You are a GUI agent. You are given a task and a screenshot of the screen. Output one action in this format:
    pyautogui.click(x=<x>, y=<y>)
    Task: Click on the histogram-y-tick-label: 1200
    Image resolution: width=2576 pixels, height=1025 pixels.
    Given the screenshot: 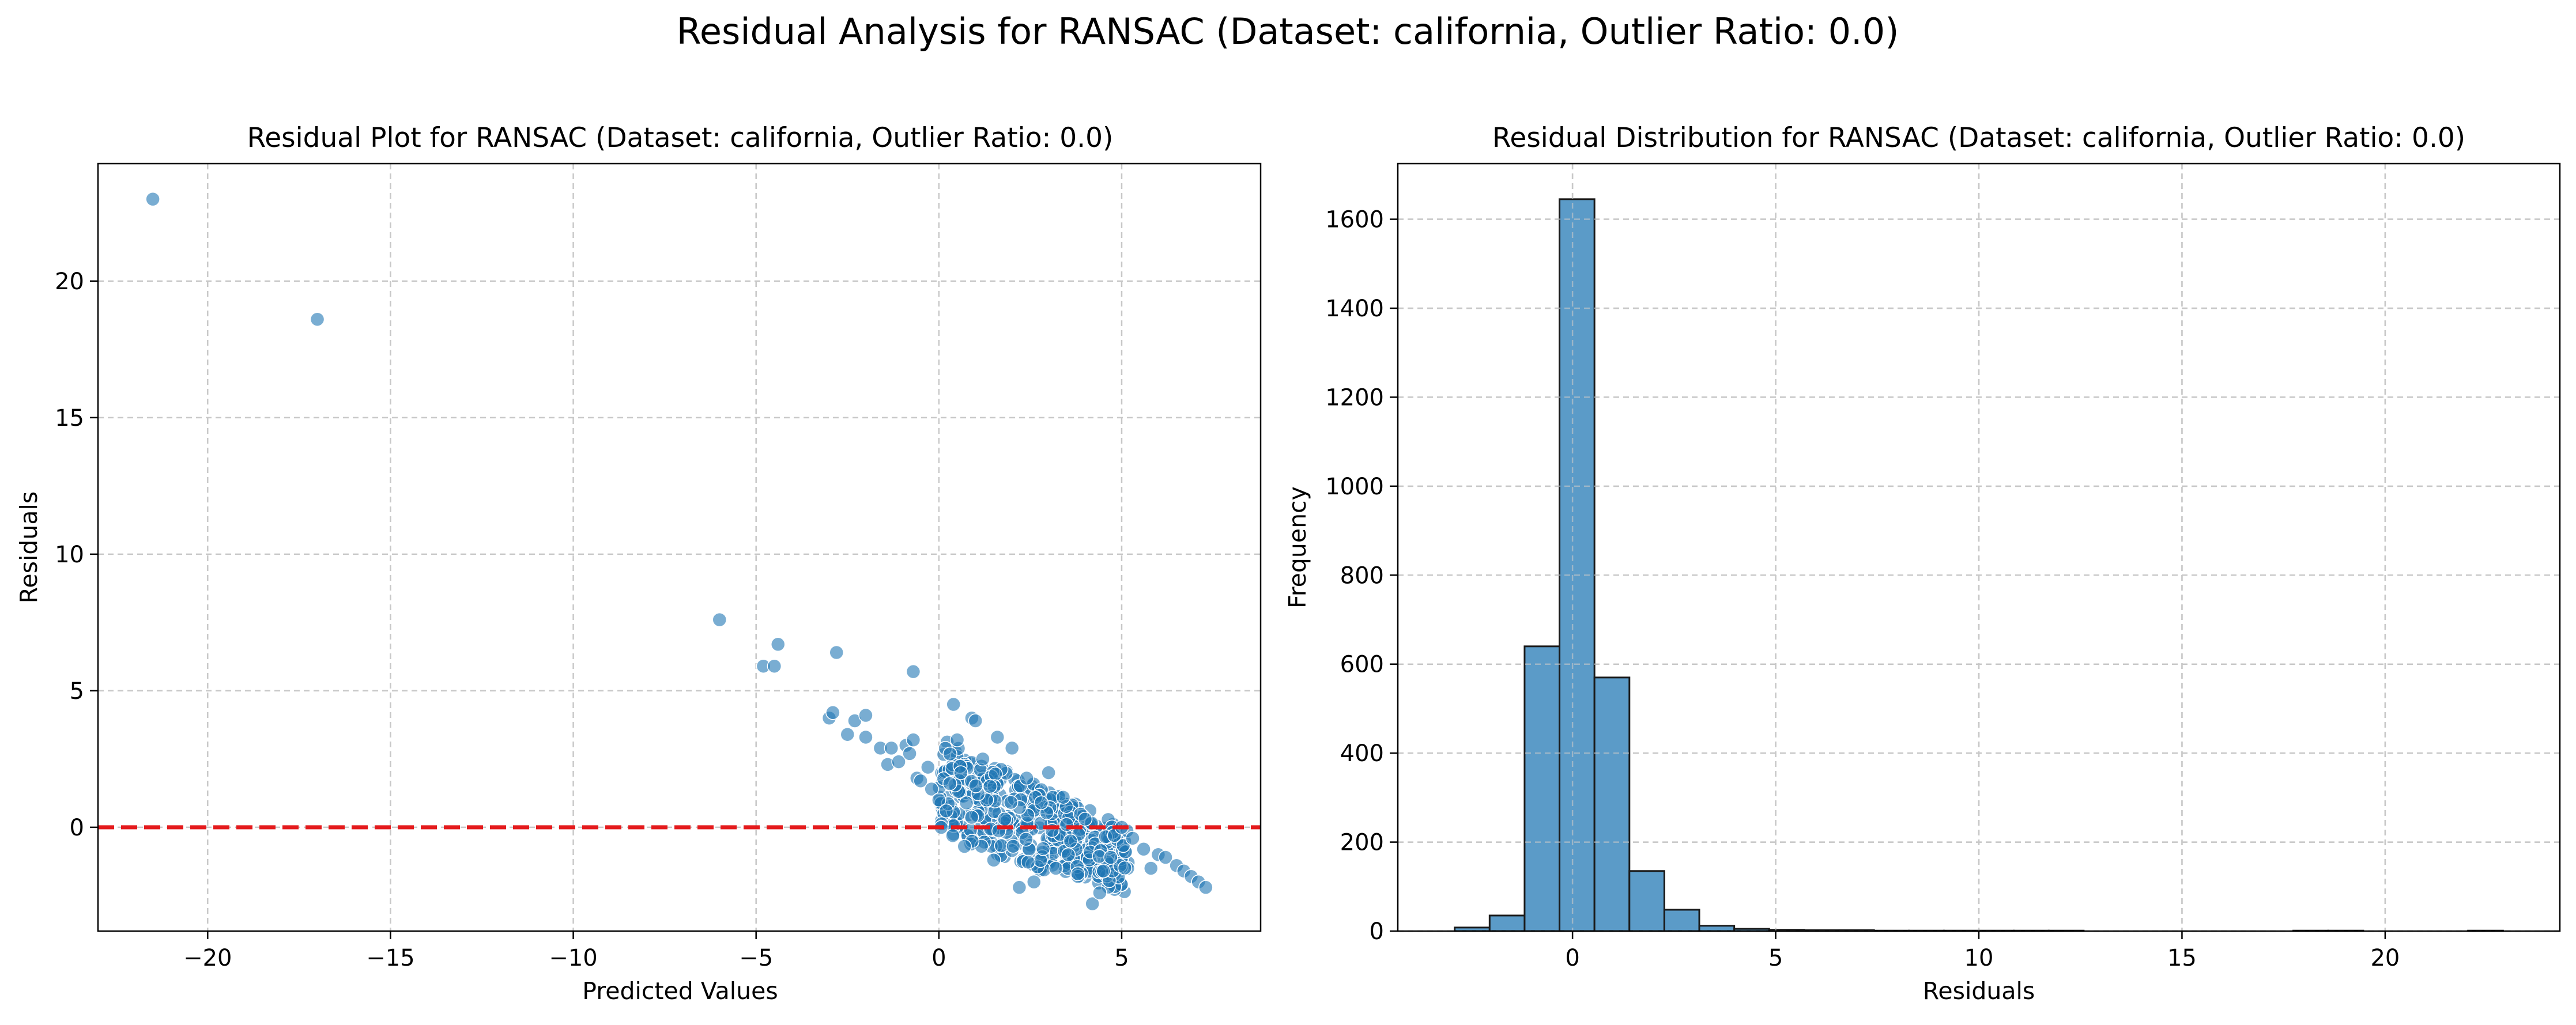 What is the action you would take?
    pyautogui.click(x=1354, y=397)
    